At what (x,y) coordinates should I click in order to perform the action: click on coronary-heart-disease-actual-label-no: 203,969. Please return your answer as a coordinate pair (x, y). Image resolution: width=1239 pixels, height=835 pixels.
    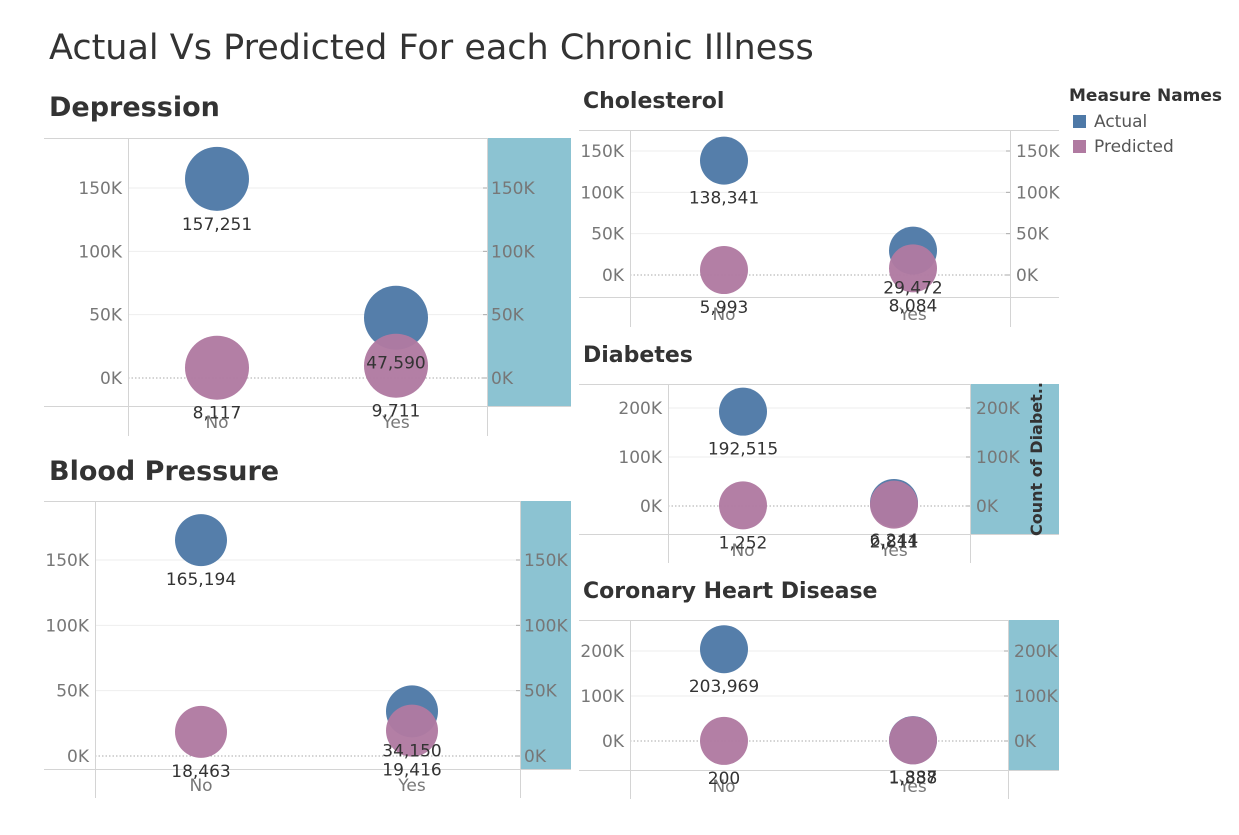
    Looking at the image, I should click on (724, 687).